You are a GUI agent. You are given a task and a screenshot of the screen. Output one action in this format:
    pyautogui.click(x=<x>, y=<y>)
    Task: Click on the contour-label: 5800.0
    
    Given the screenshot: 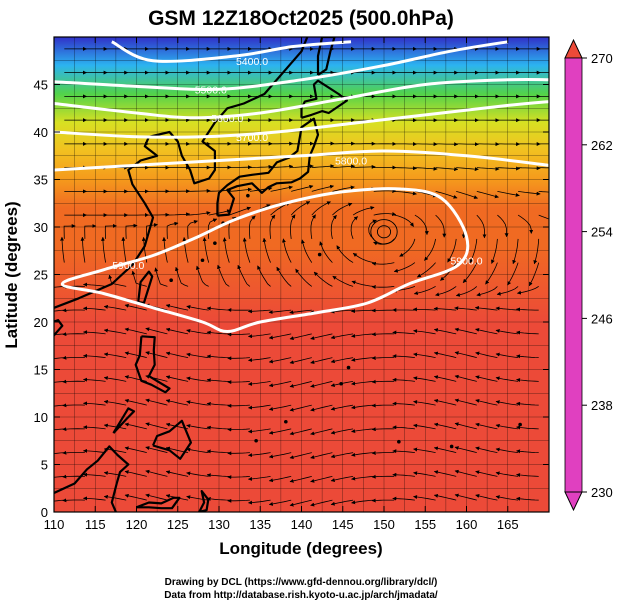 What is the action you would take?
    pyautogui.click(x=351, y=162)
    